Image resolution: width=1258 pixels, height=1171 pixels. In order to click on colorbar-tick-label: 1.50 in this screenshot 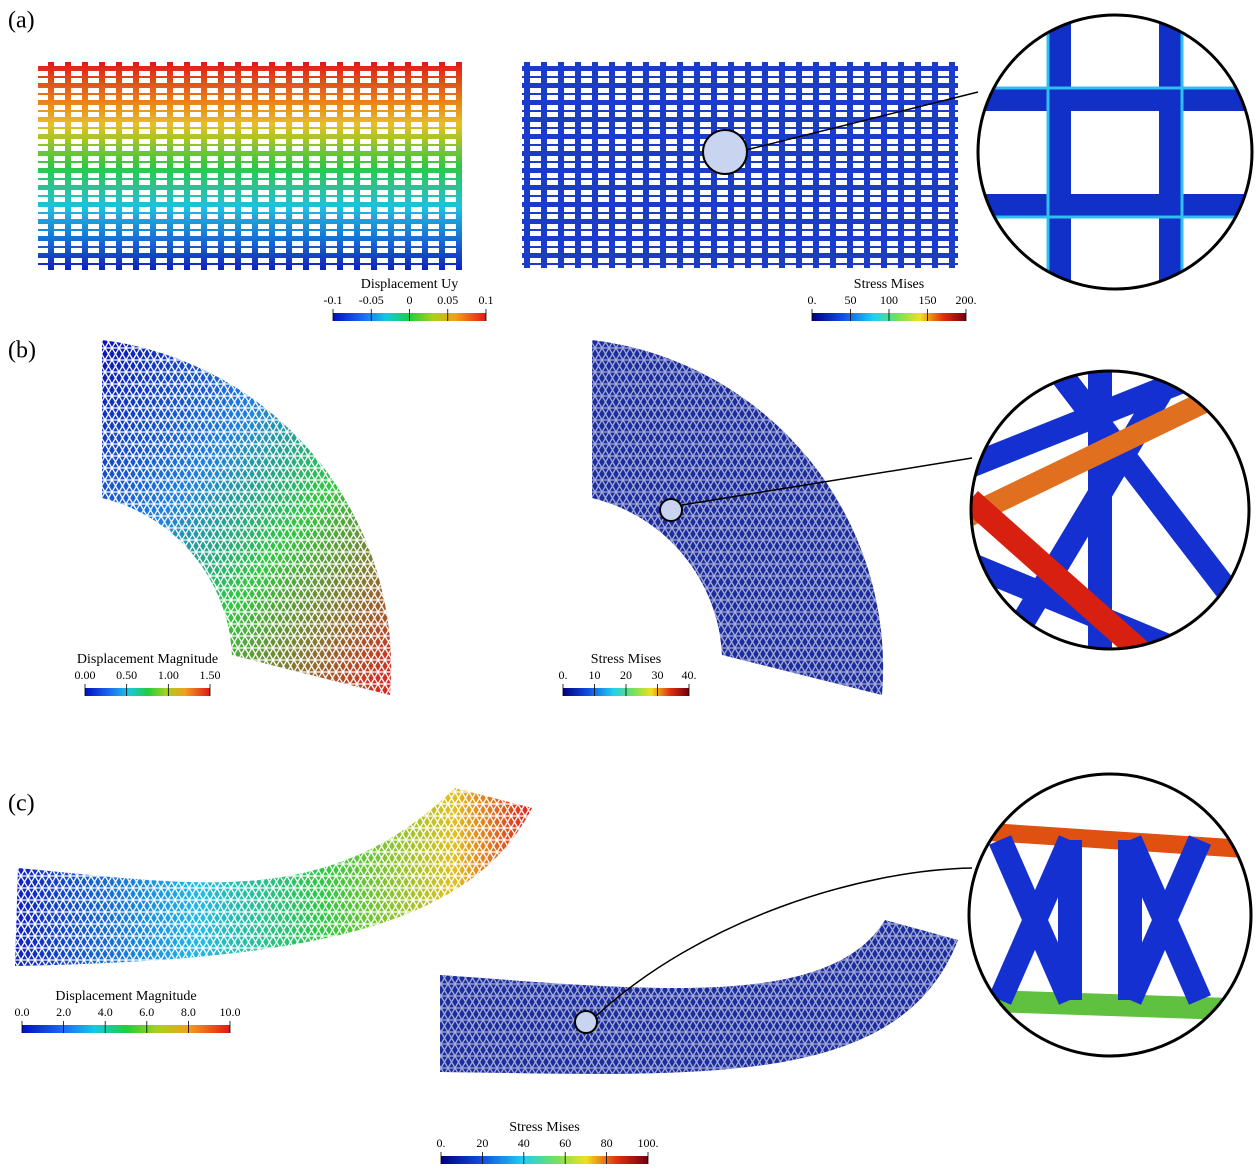, I will do `click(210, 675)`.